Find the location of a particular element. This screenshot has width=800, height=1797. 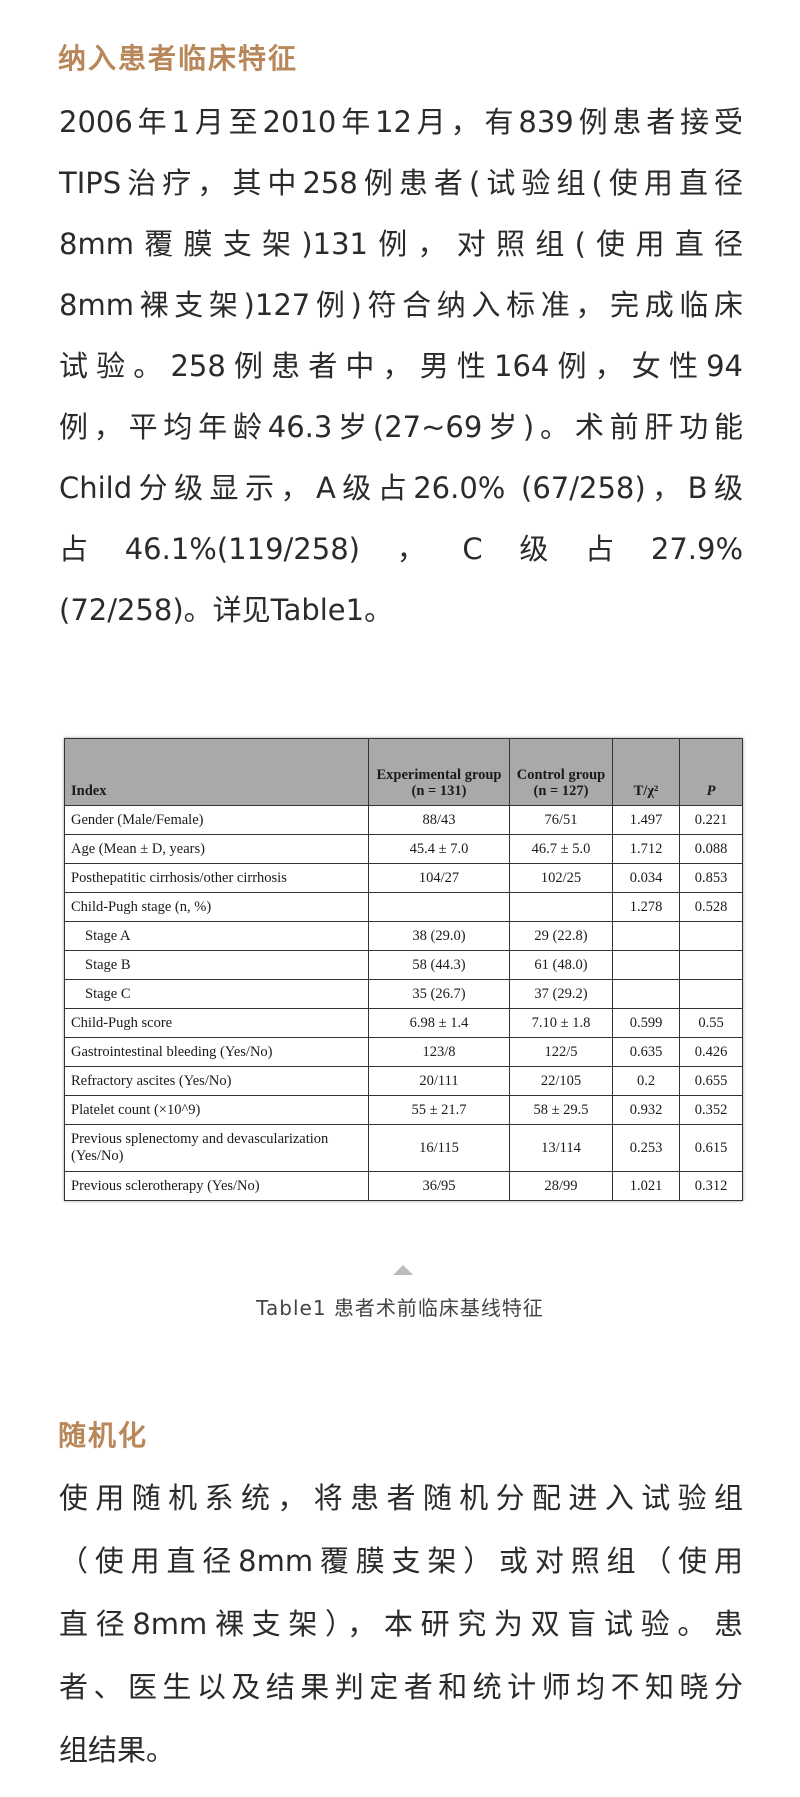

table-caption: Table1 患者术前临床基线特征 is located at coordinates (400, 1308).